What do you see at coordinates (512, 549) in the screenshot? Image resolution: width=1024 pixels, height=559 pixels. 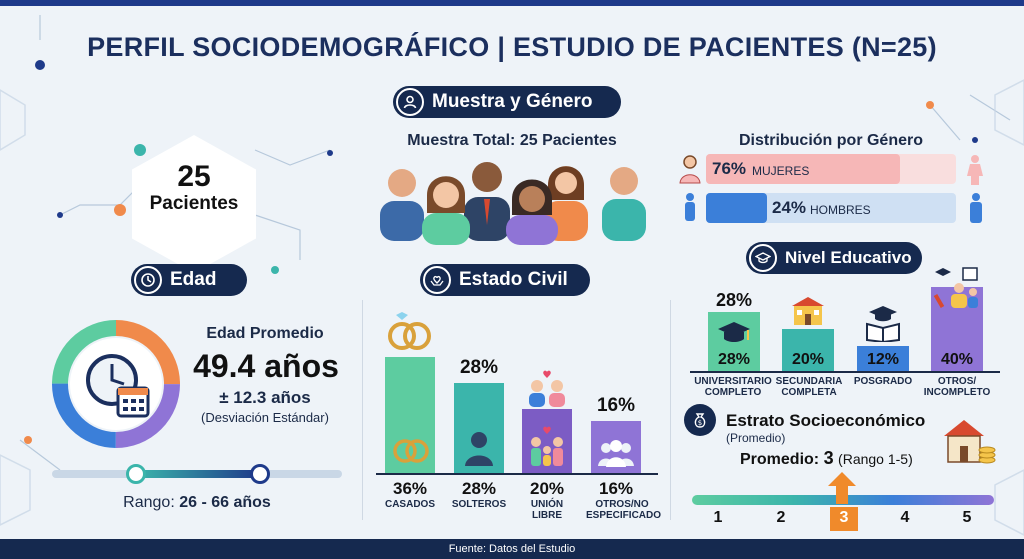 I see `footer-source: Fuente: Datos del Estudio` at bounding box center [512, 549].